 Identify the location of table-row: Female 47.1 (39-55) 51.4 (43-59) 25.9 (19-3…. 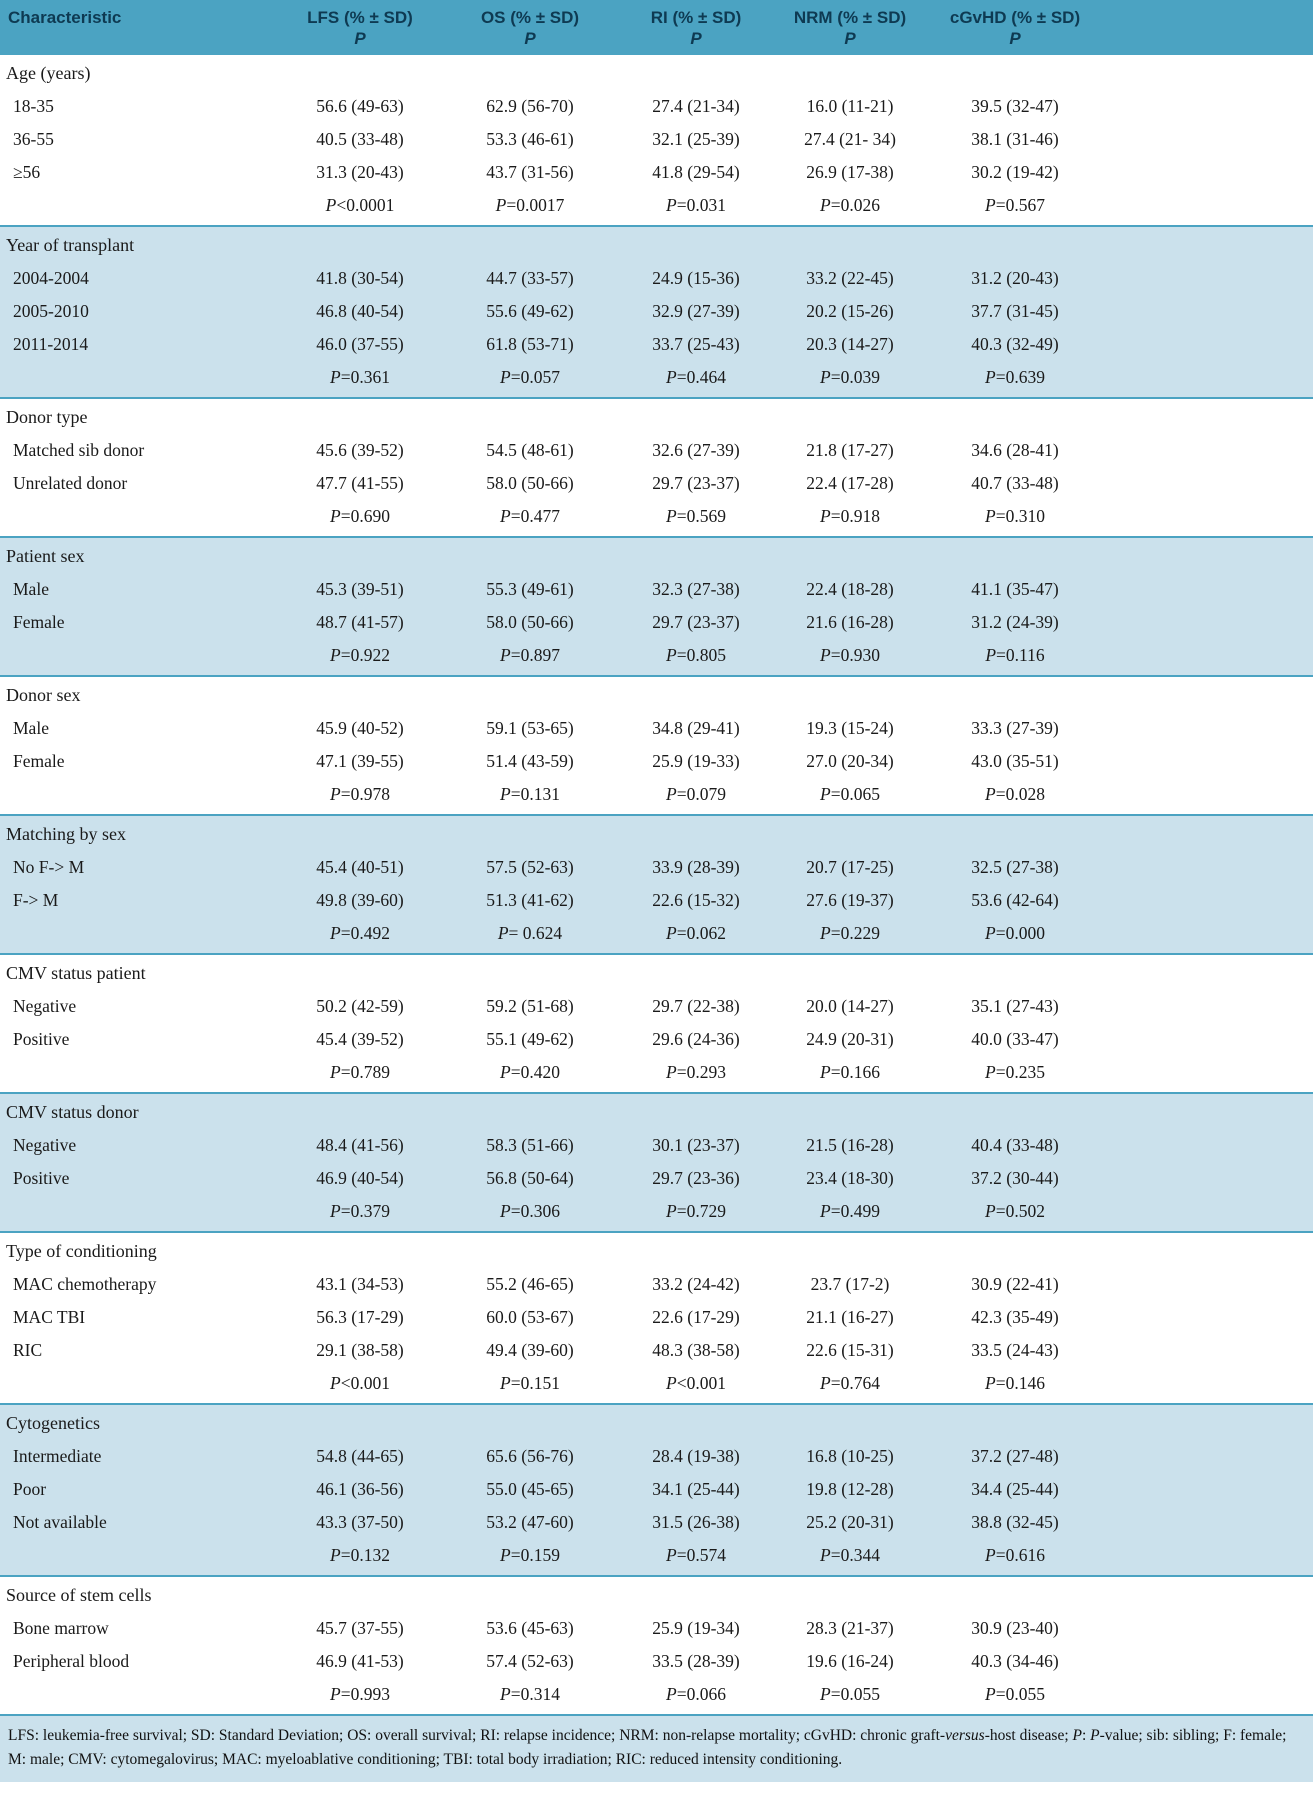
(656, 761).